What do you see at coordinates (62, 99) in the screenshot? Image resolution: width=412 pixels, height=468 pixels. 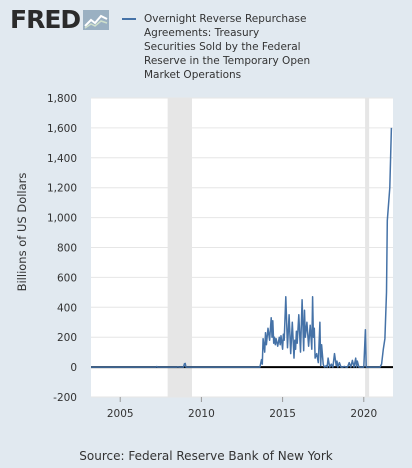 I see `y-tick-label: 1,800` at bounding box center [62, 99].